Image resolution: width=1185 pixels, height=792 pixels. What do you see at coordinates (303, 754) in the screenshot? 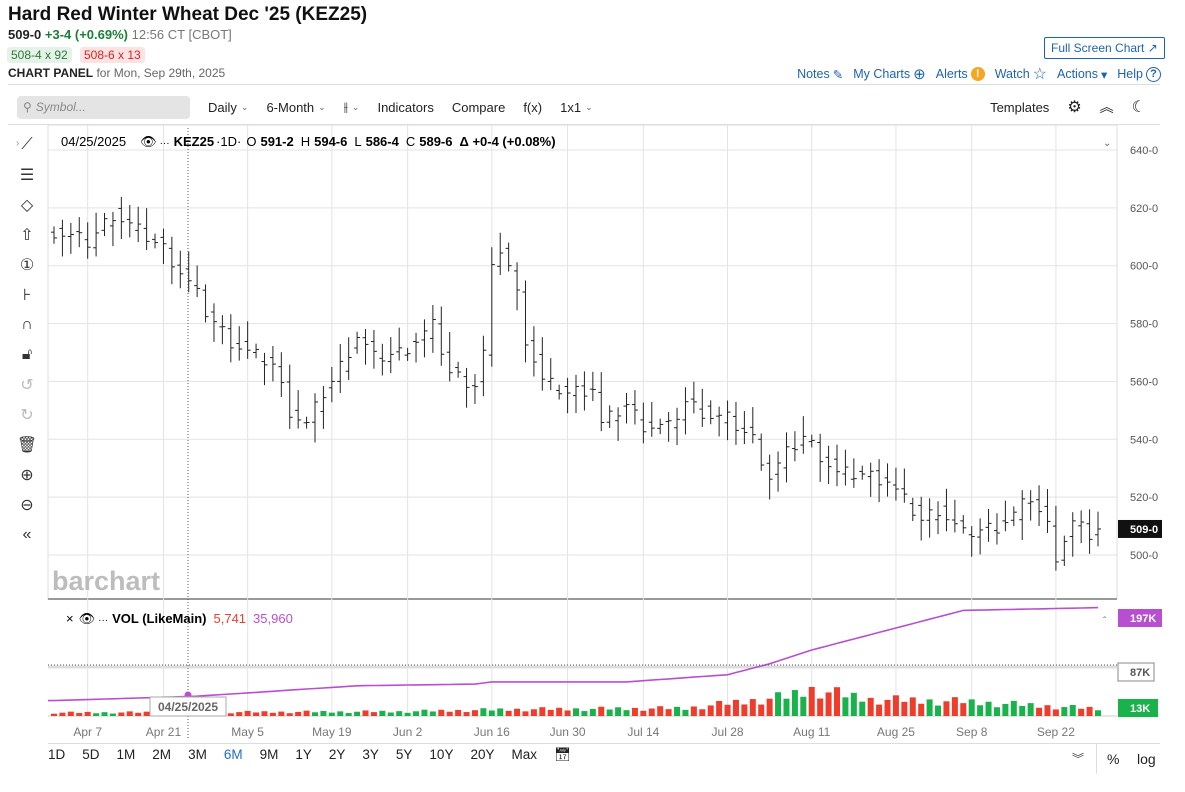
I see `range-button-1y: 1Y` at bounding box center [303, 754].